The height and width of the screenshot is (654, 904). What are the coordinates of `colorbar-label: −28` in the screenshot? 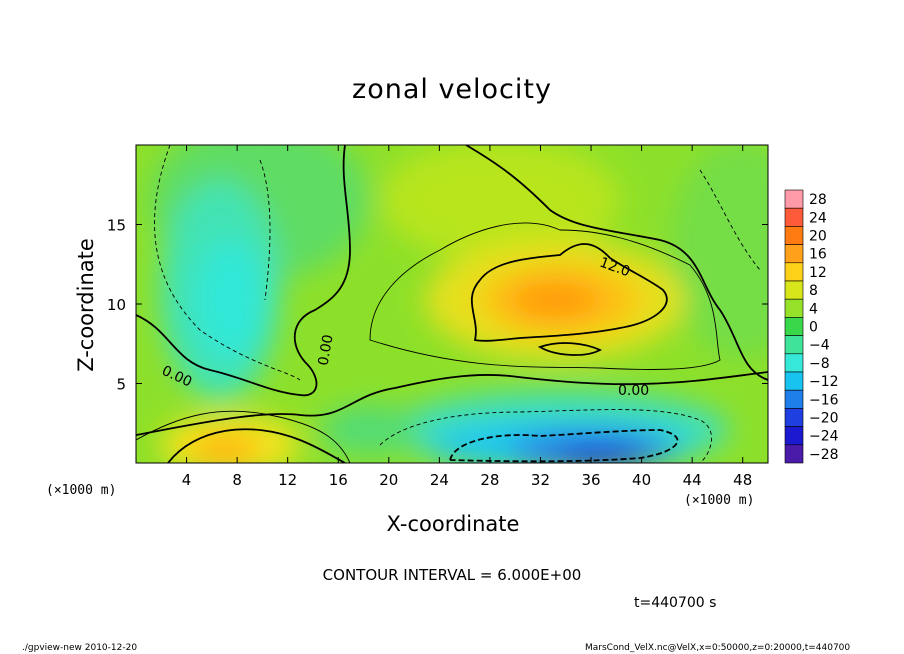 It's located at (824, 455).